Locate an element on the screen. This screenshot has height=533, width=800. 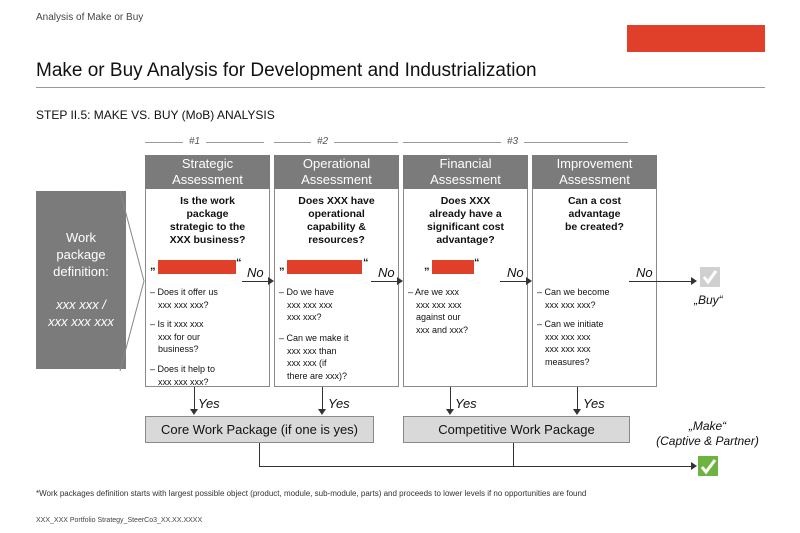
no-label-2: No is located at coordinates (386, 272).